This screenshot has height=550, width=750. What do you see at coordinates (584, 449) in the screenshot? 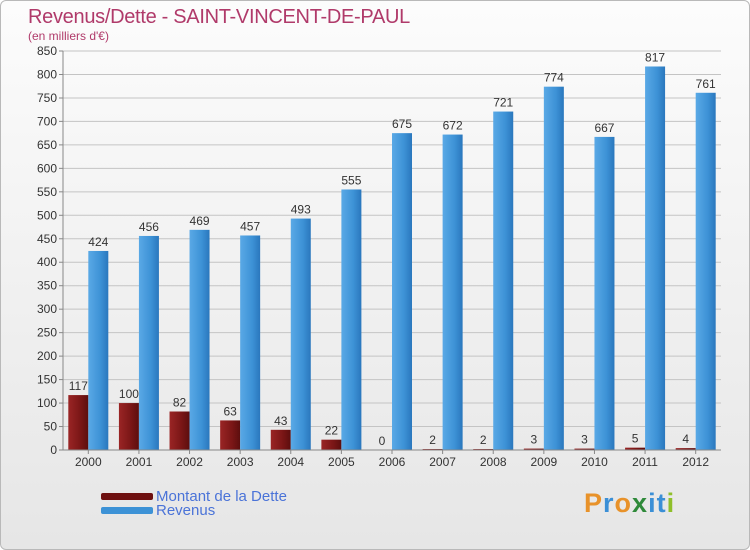
I see `bar-debt-2010` at bounding box center [584, 449].